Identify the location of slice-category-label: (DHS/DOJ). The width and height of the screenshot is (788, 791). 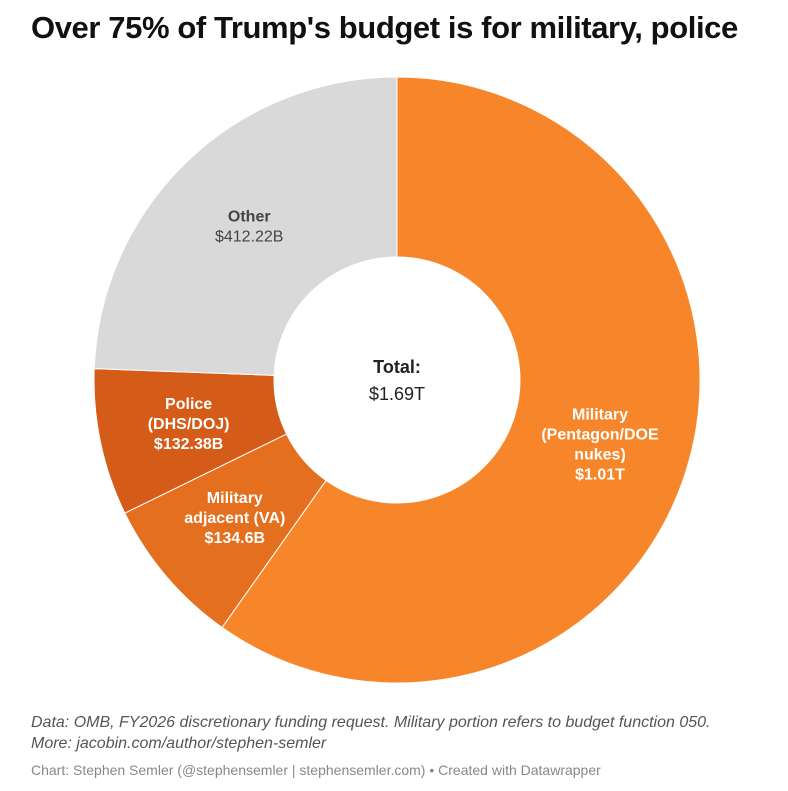
(189, 424).